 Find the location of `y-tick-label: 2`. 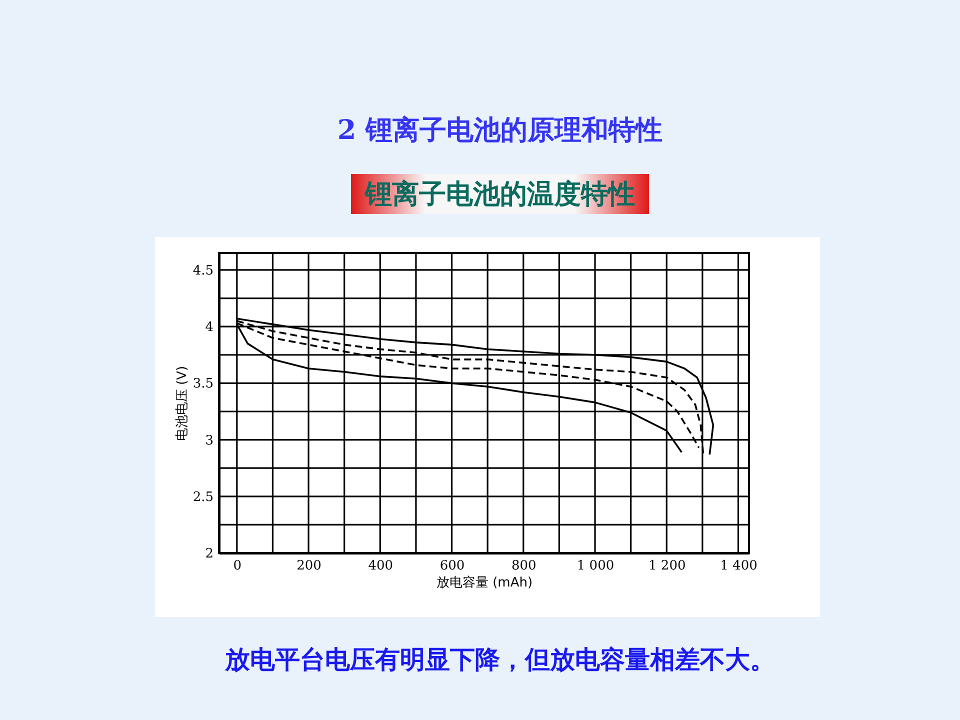

y-tick-label: 2 is located at coordinates (209, 554).